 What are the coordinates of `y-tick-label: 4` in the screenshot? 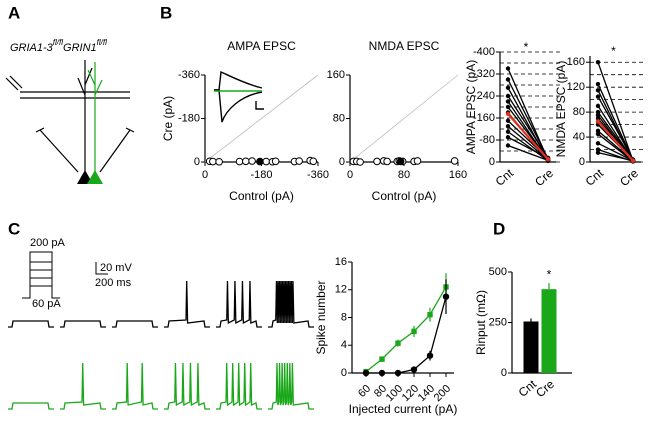 It's located at (344, 345).